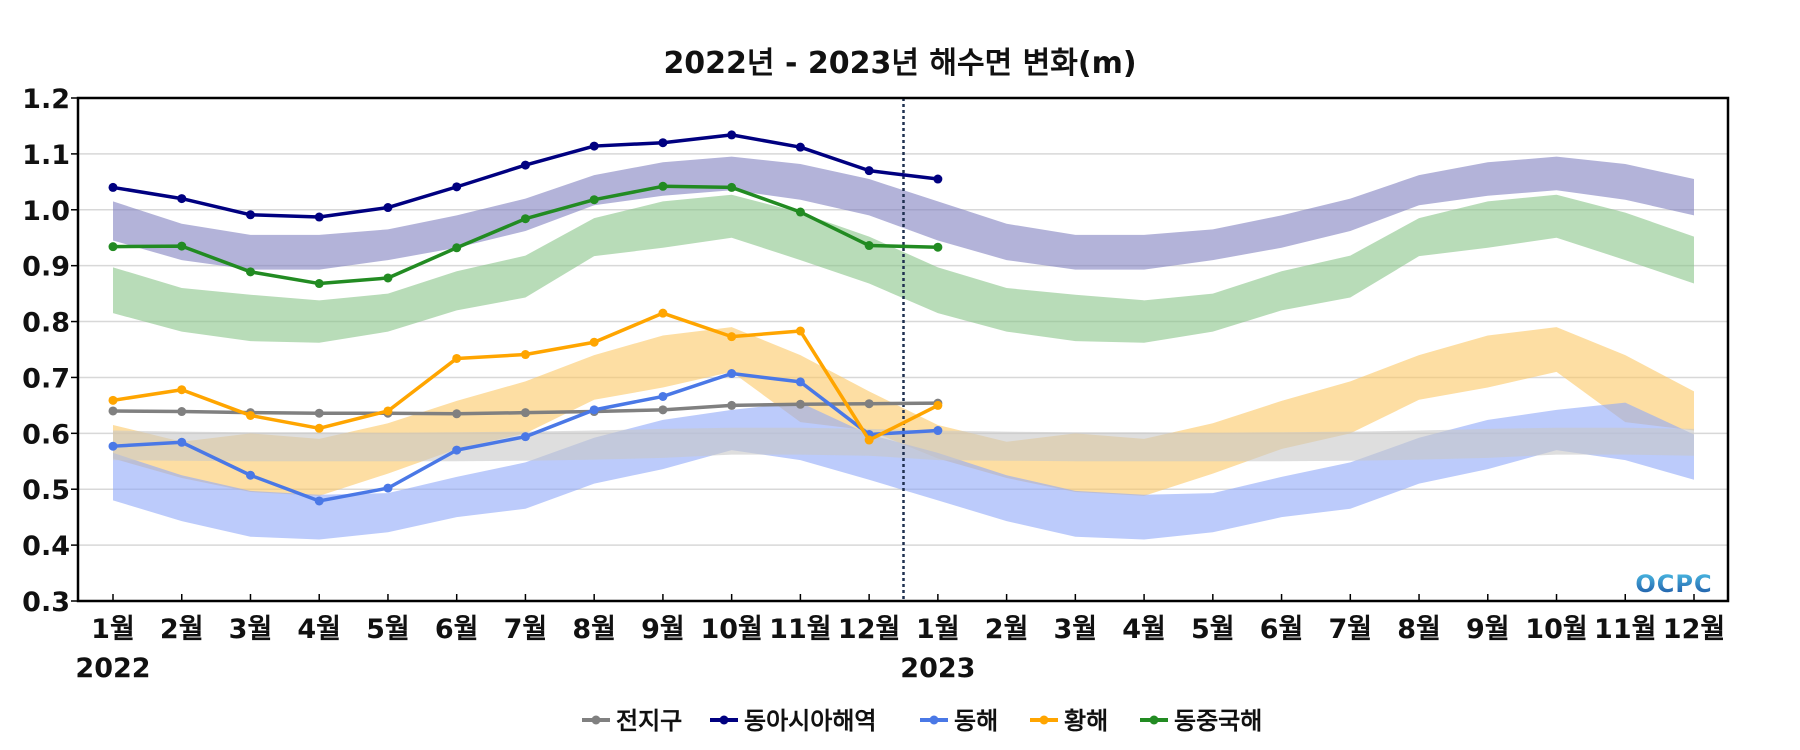 The image size is (1800, 750). I want to click on x-tick-label: 10월, so click(731, 629).